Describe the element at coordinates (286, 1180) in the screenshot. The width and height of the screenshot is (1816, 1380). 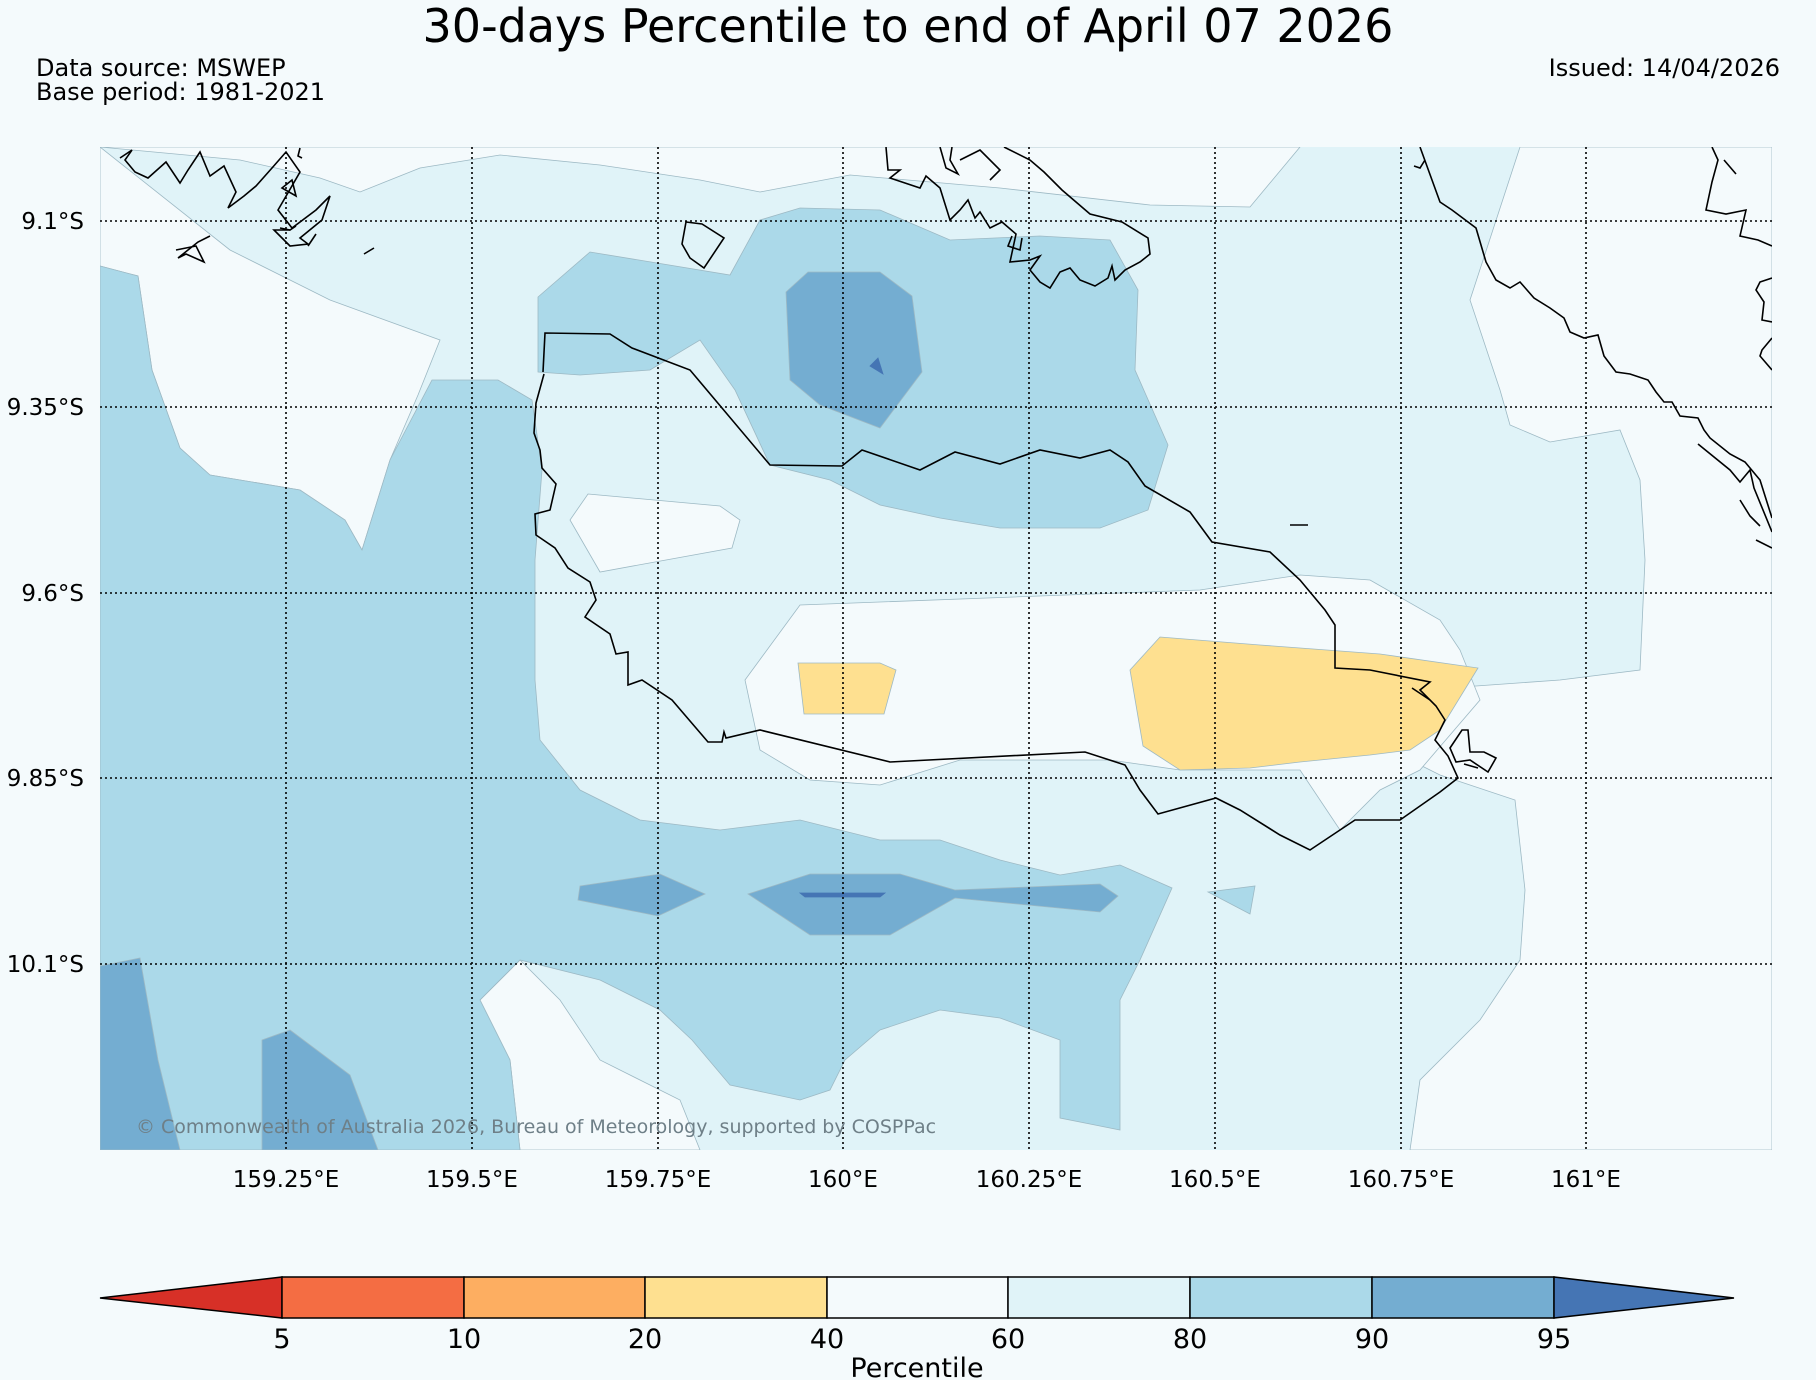
I see `lon-label: 159.25°E` at that location.